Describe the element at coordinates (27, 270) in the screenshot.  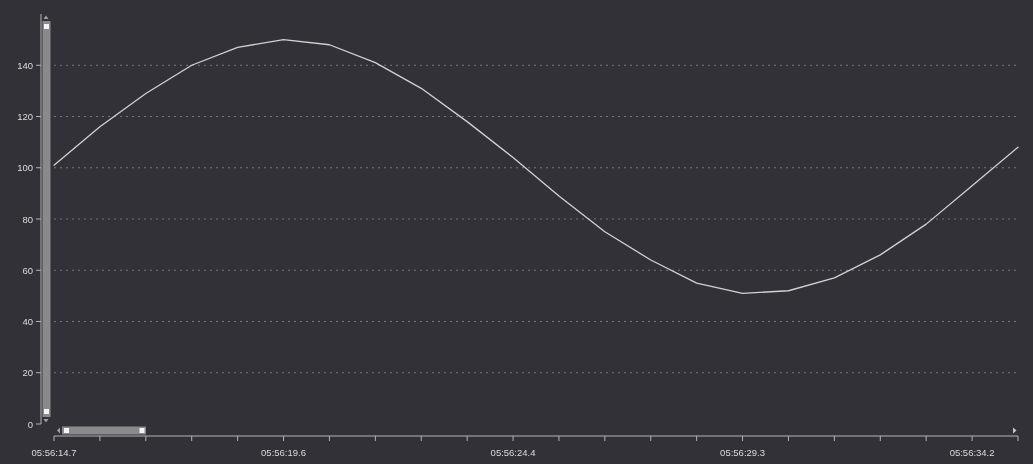
I see `y-tick-label: 60` at that location.